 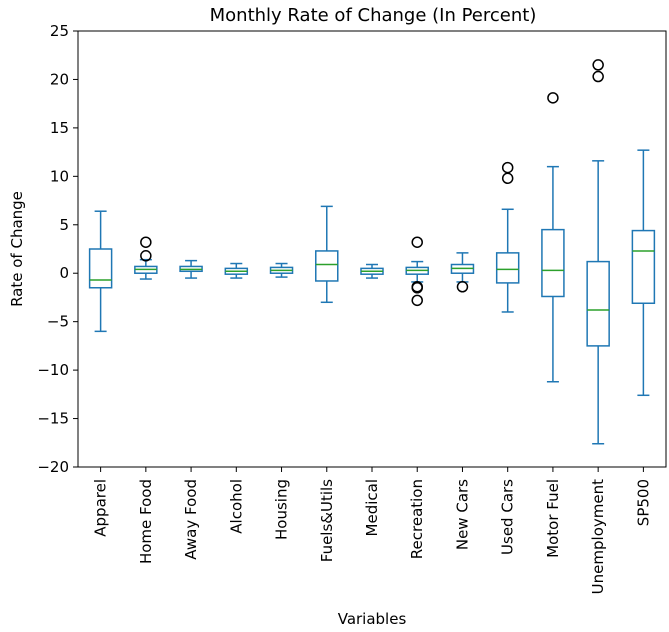 I want to click on x-tick-label: Away Food, so click(x=191, y=519).